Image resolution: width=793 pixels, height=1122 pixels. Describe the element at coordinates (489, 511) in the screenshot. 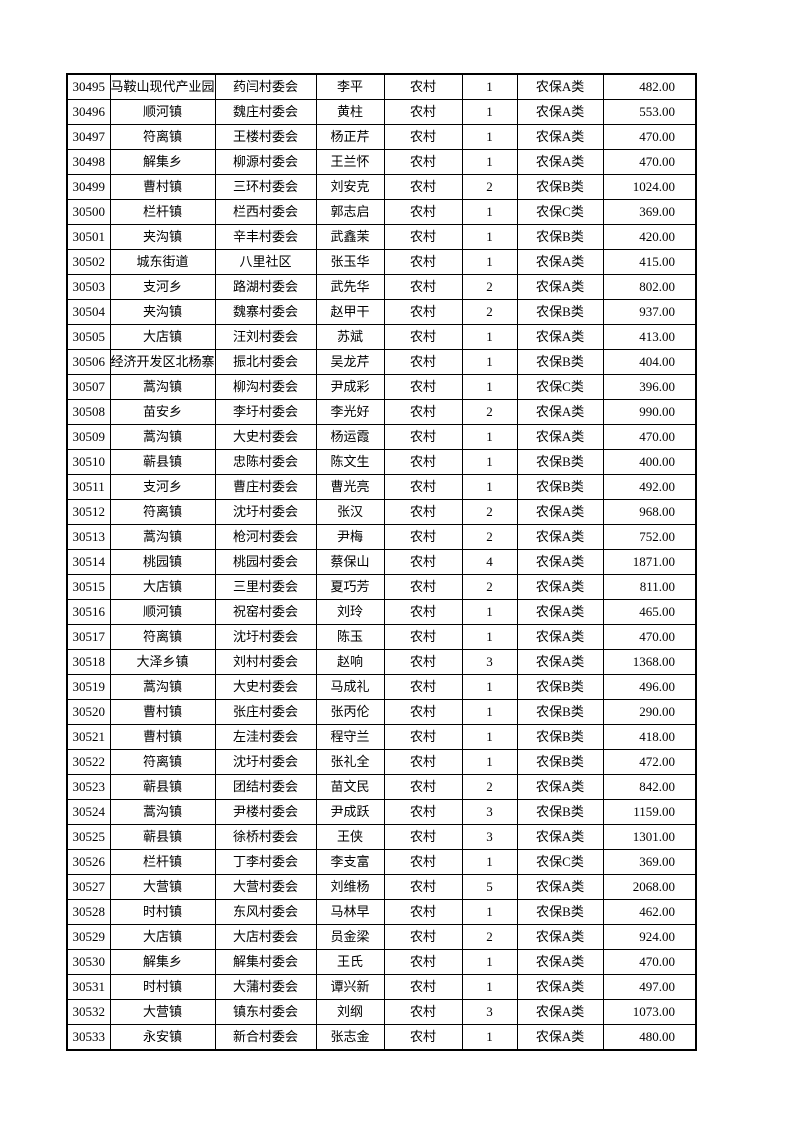

I see `person-count-cell-text: 2` at that location.